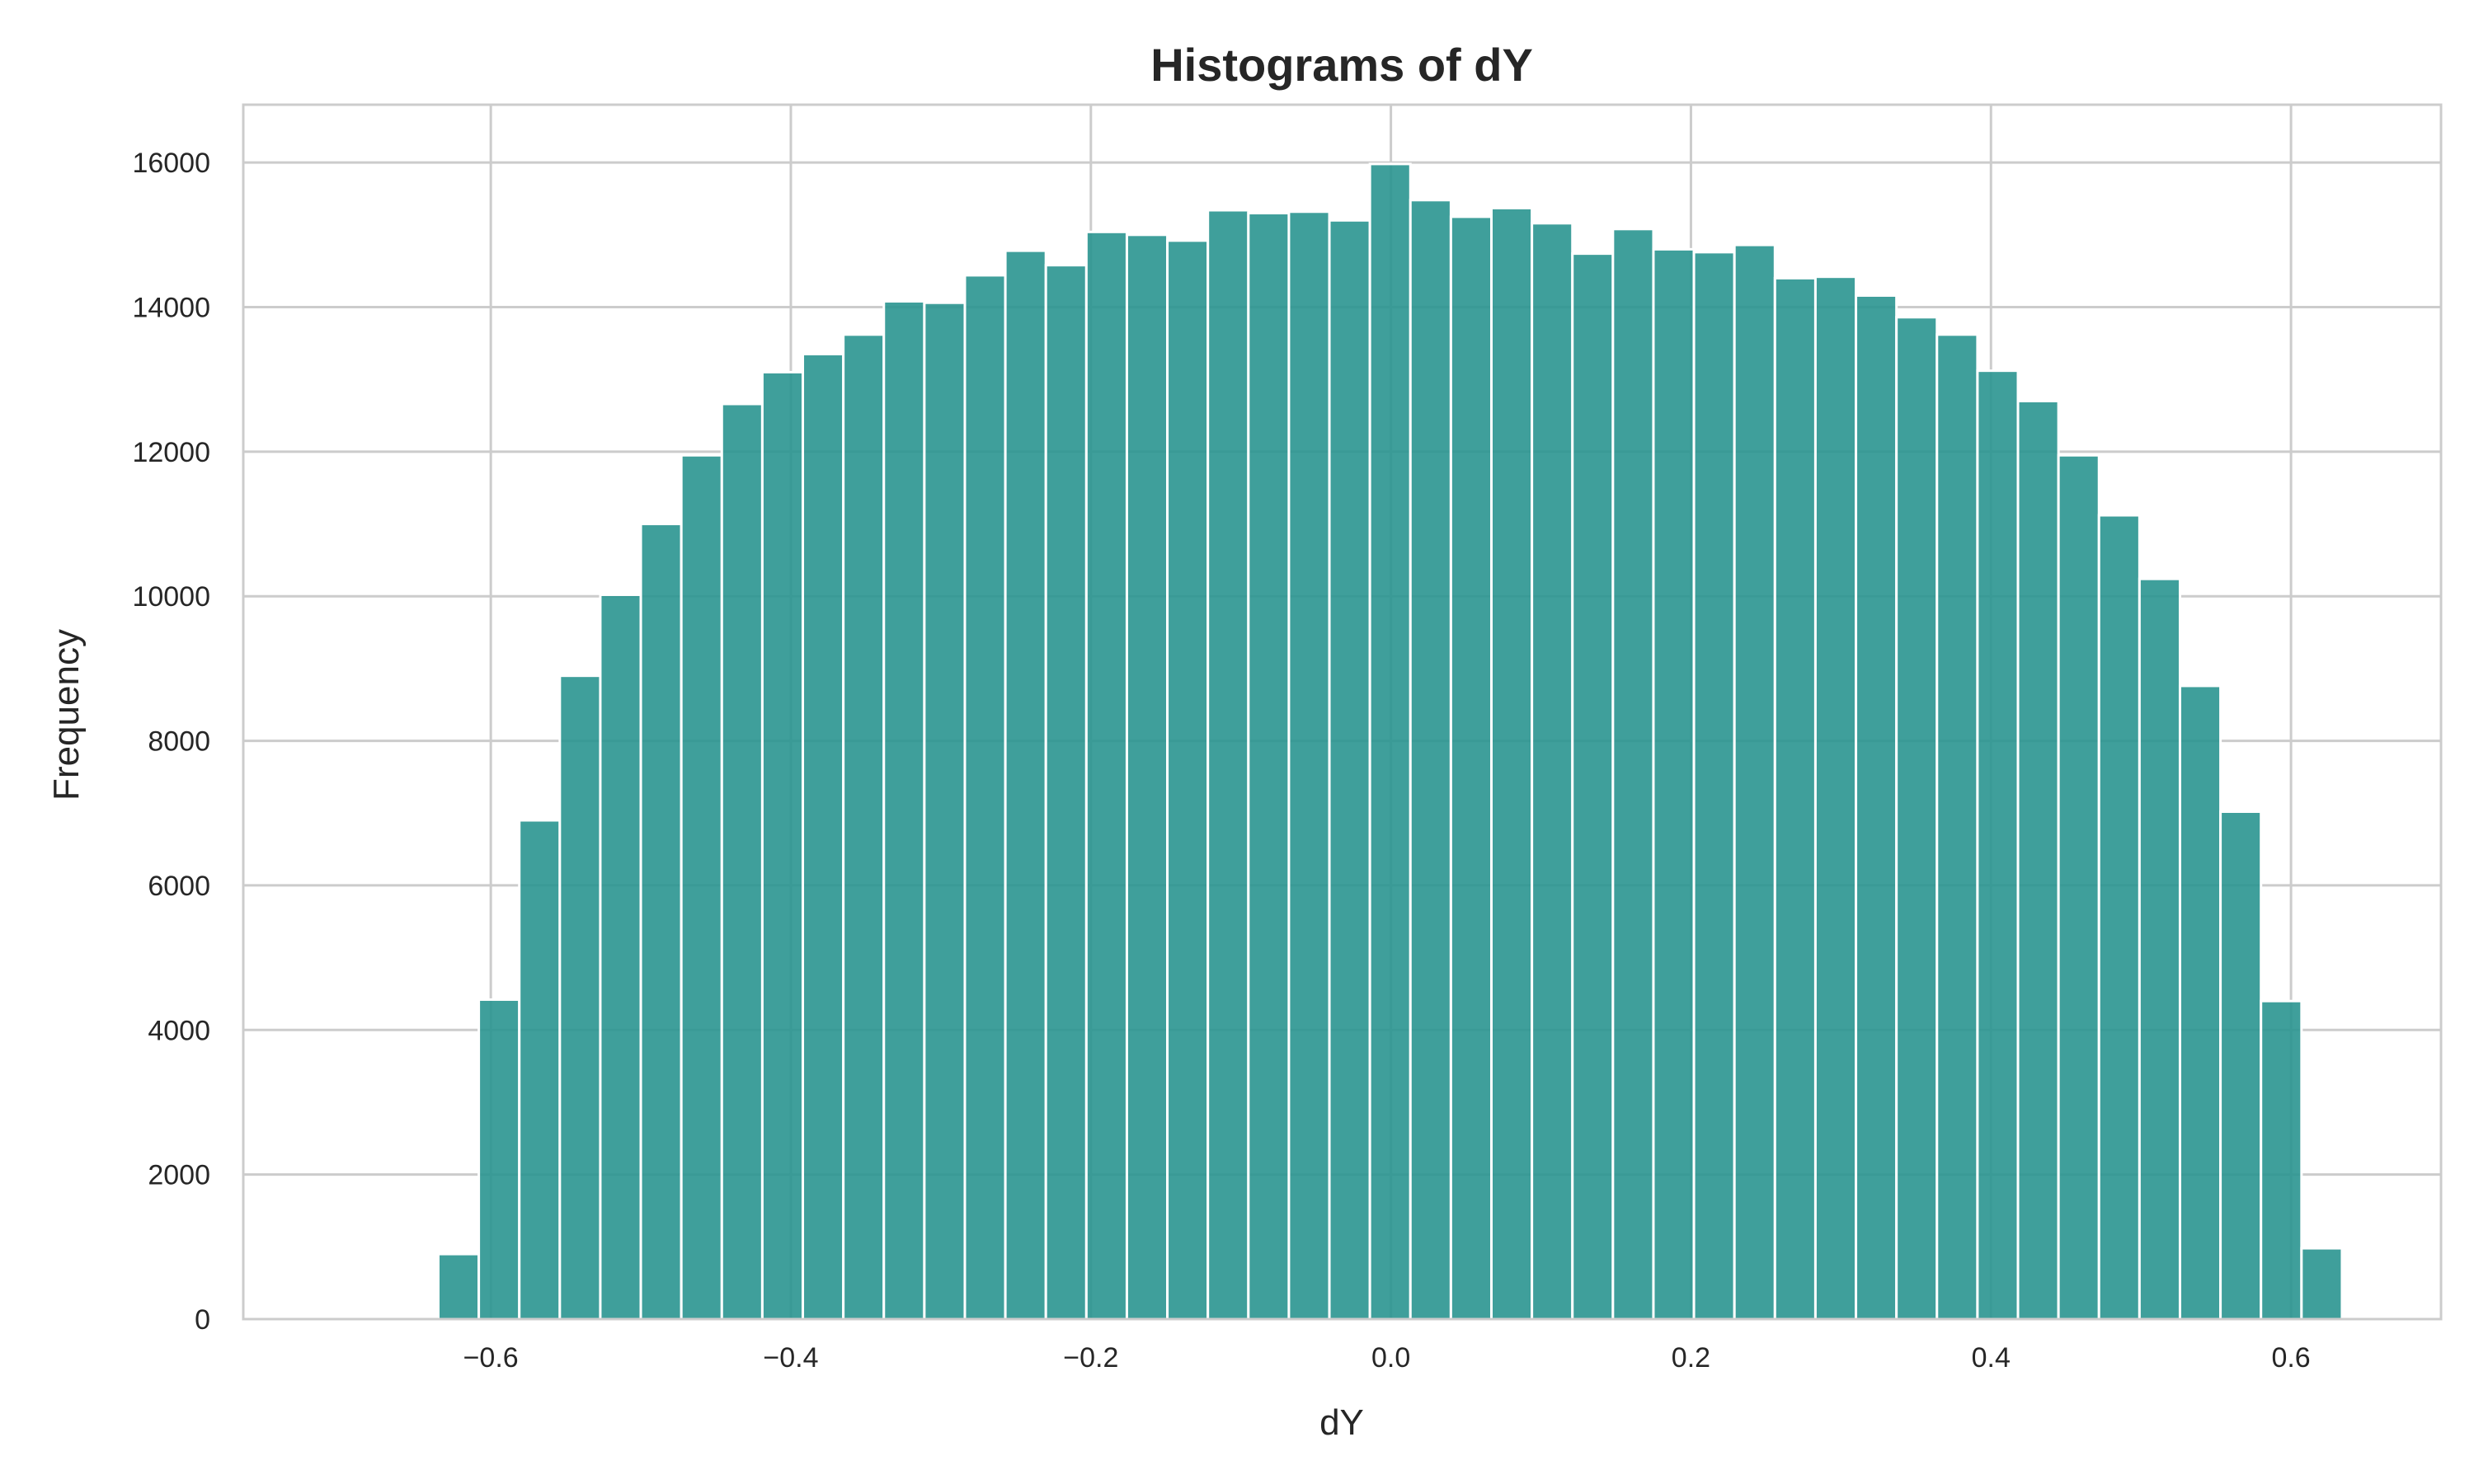 This screenshot has height=1484, width=2474. I want to click on y-tick-labels: 0 2000 4000 6000 8000 10000 12000 14000 16000, so click(171, 742).